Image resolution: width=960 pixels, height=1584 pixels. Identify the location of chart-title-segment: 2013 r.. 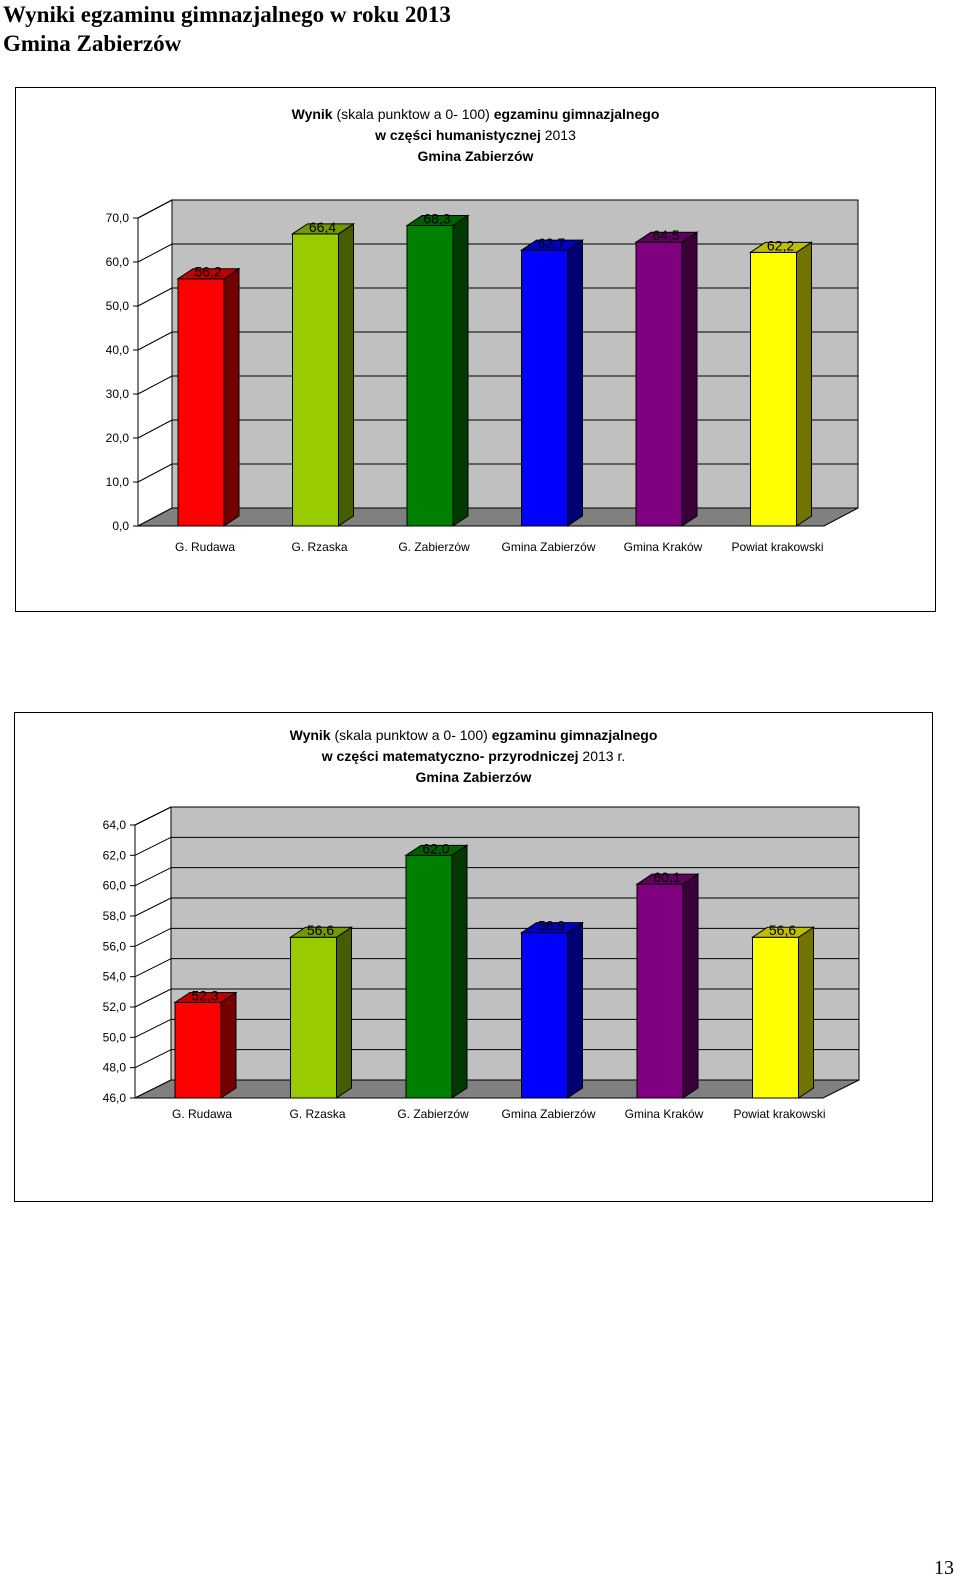
(602, 756).